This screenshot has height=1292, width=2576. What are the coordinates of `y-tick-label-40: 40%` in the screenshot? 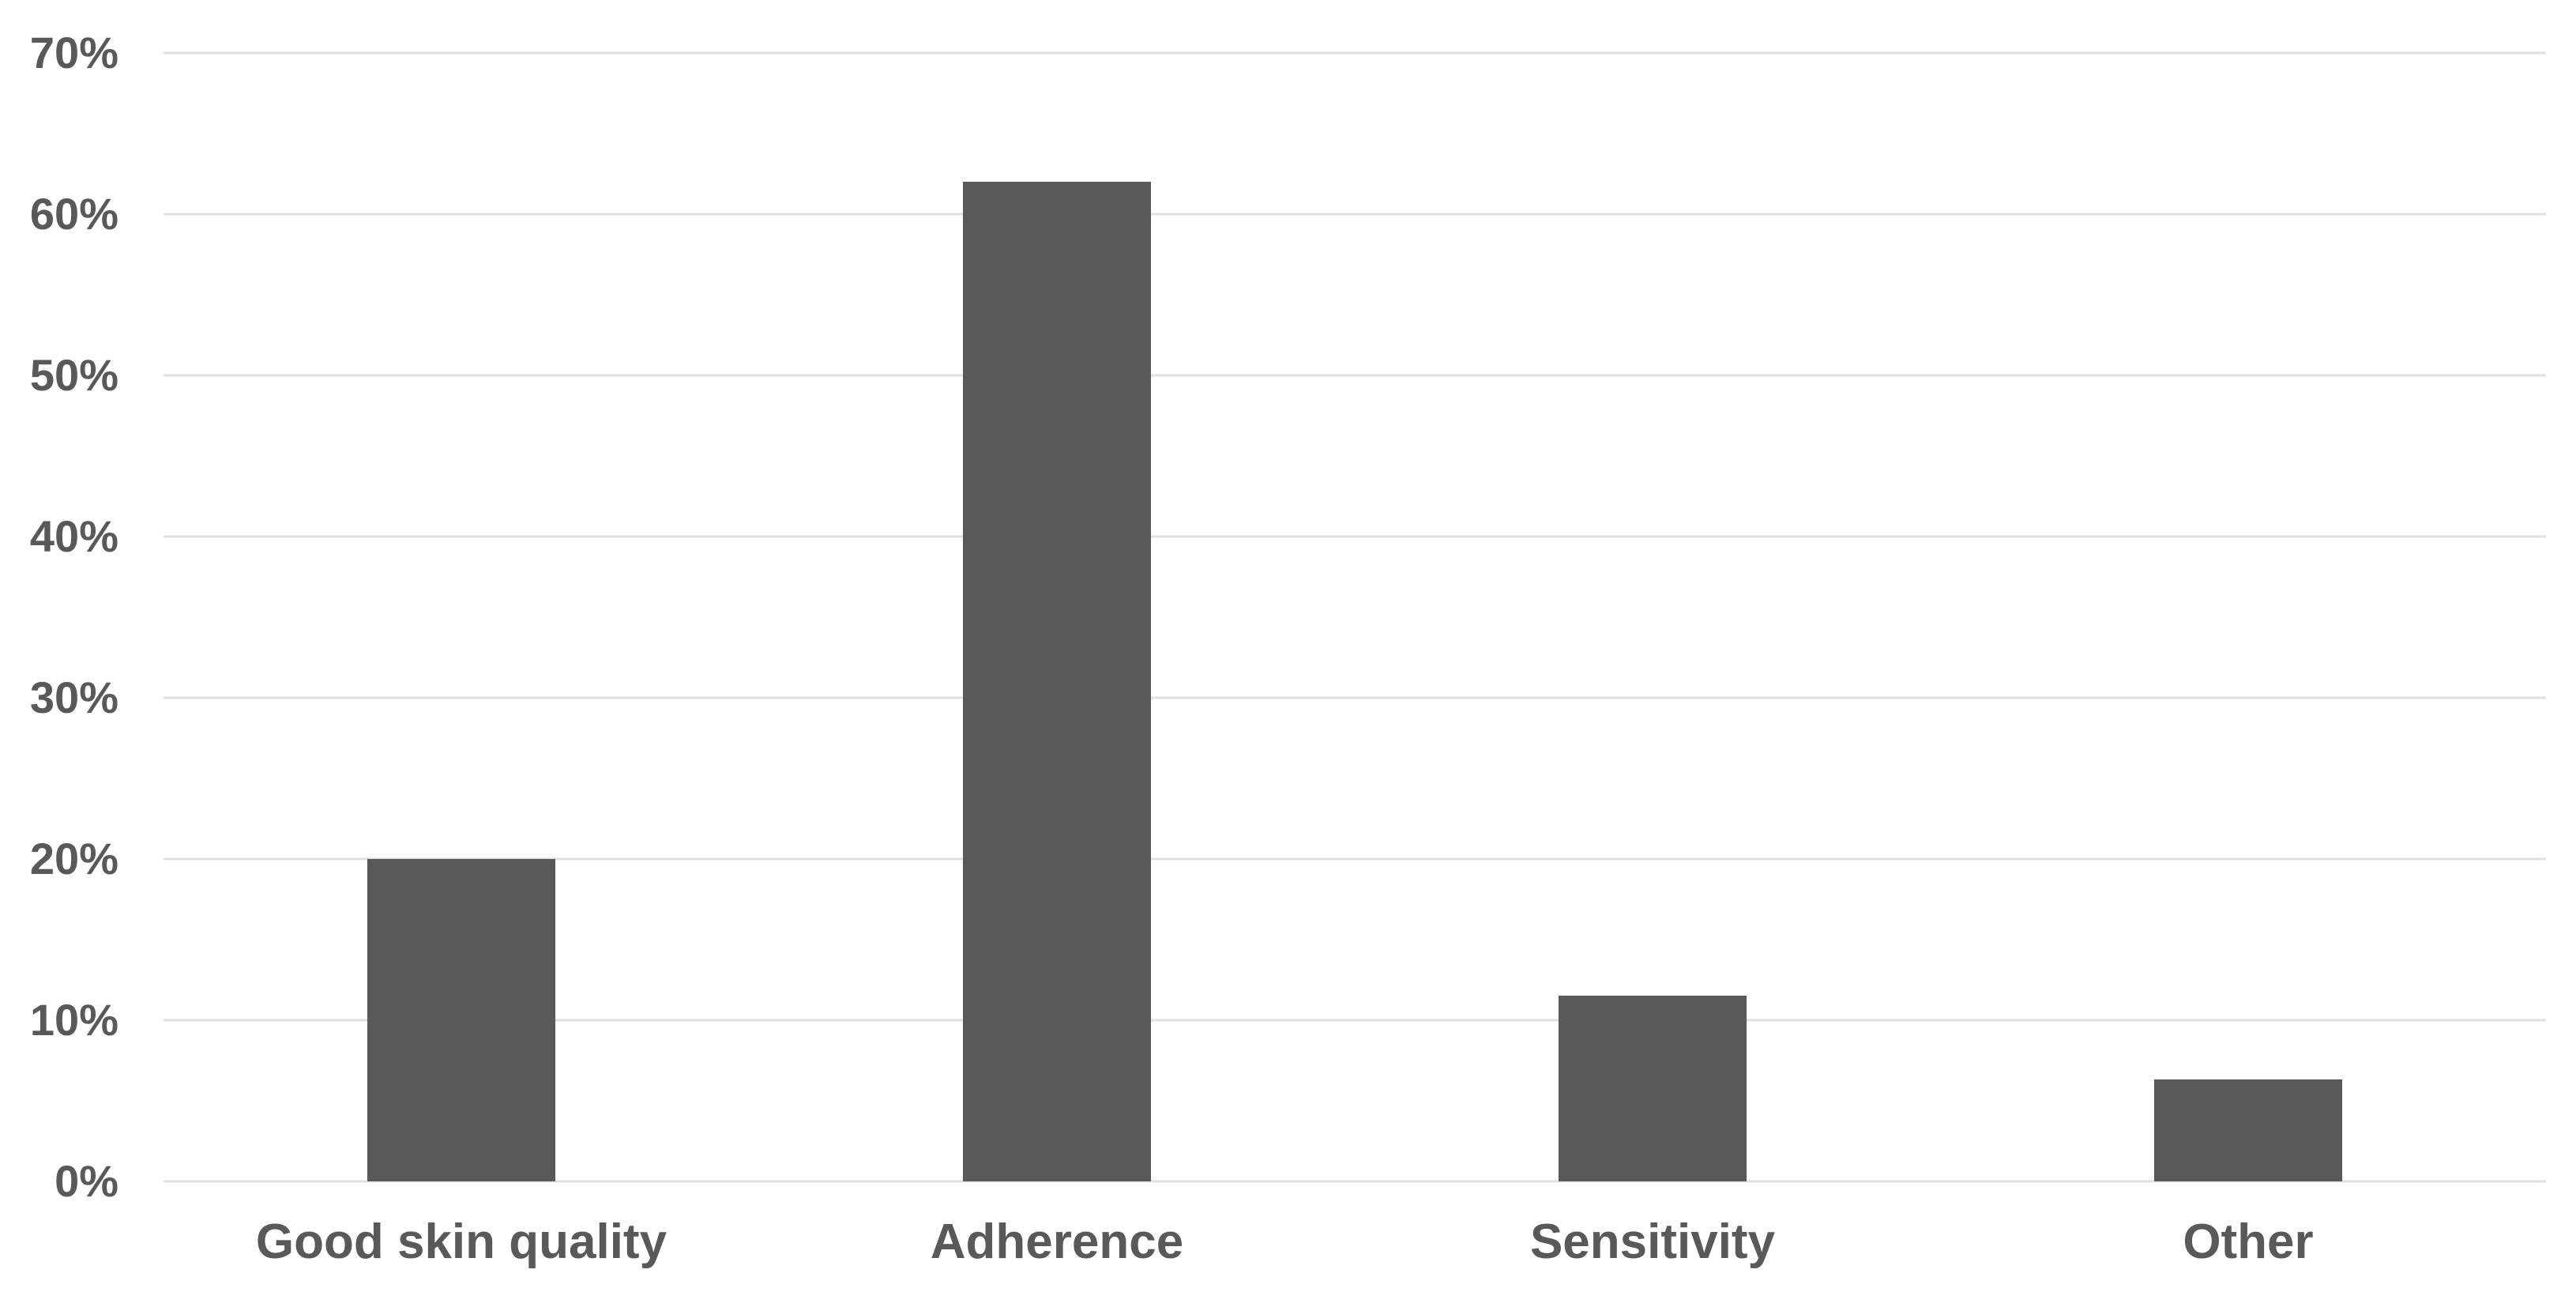 It's located at (74, 536).